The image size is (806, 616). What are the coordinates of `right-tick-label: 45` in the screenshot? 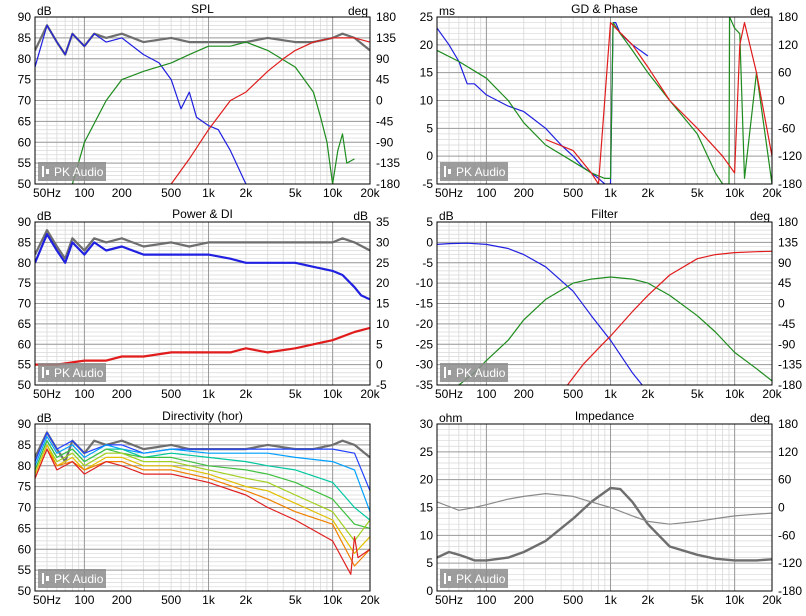 It's located at (383, 80).